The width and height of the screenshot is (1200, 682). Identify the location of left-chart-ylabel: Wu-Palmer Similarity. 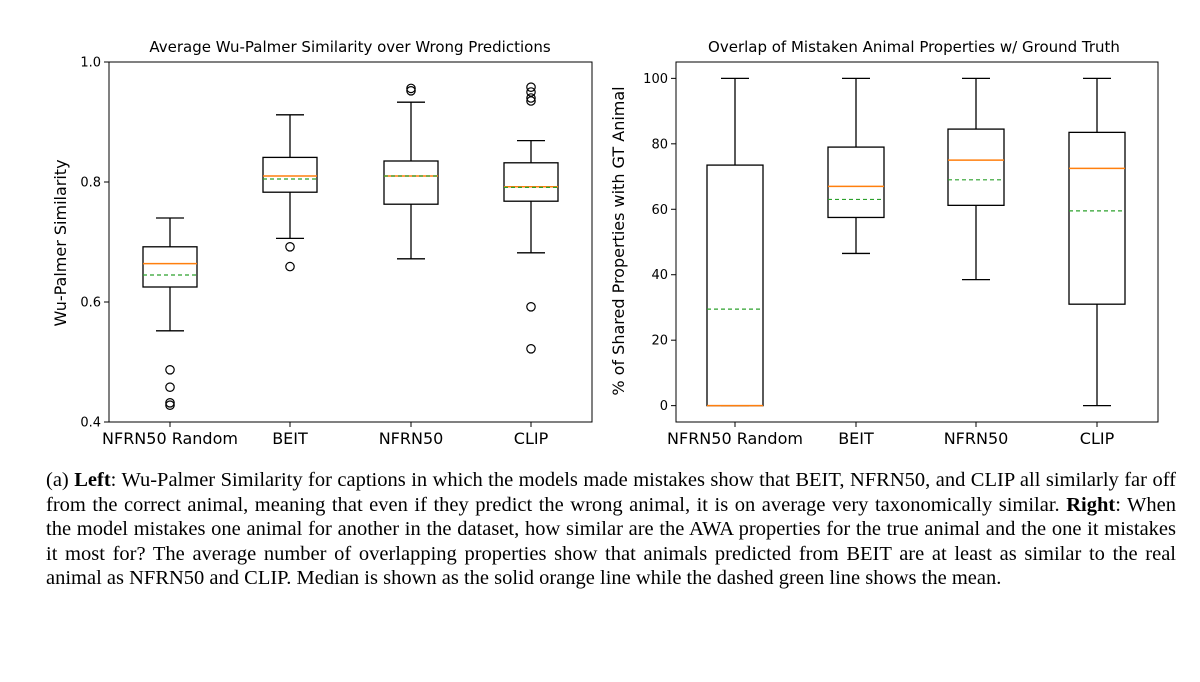
(60, 242).